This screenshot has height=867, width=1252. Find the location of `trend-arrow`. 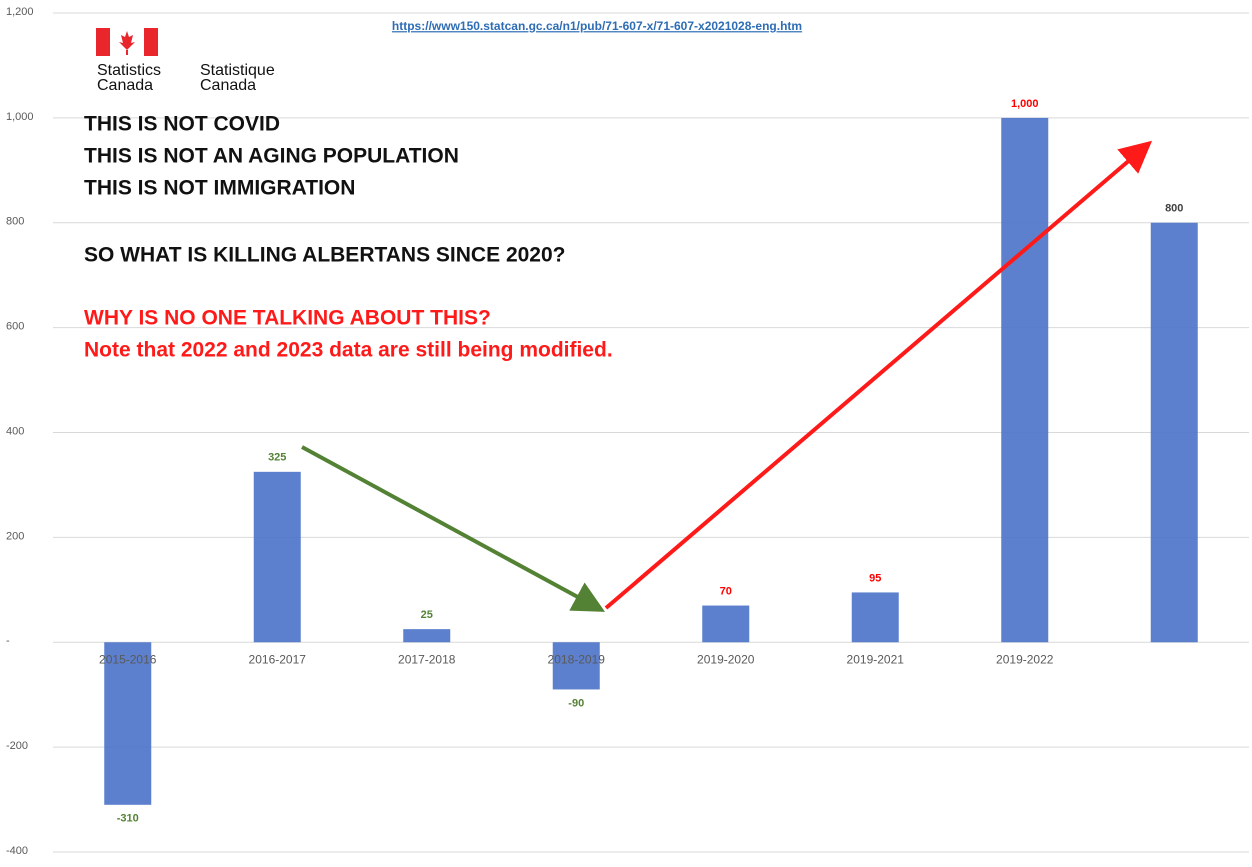

trend-arrow is located at coordinates (453, 528).